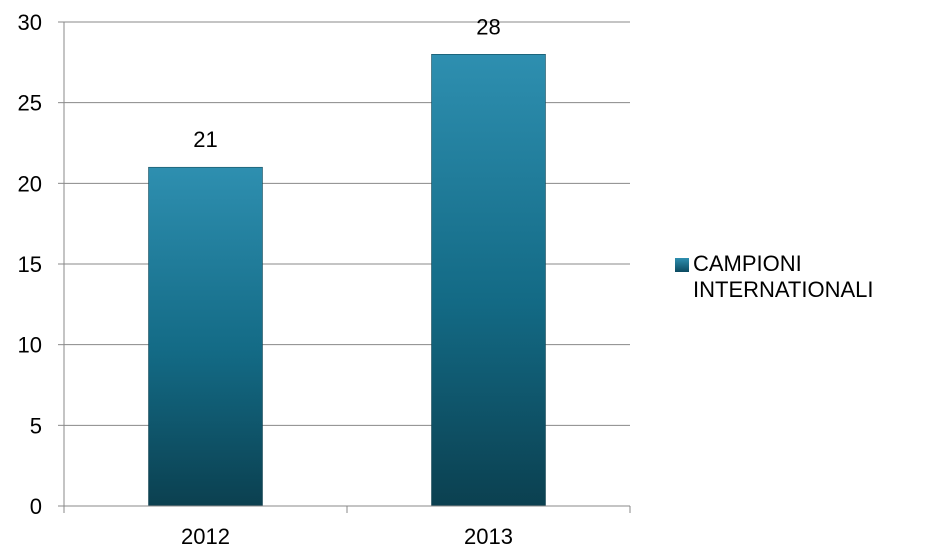  I want to click on y-tick-label: 20, so click(30, 183).